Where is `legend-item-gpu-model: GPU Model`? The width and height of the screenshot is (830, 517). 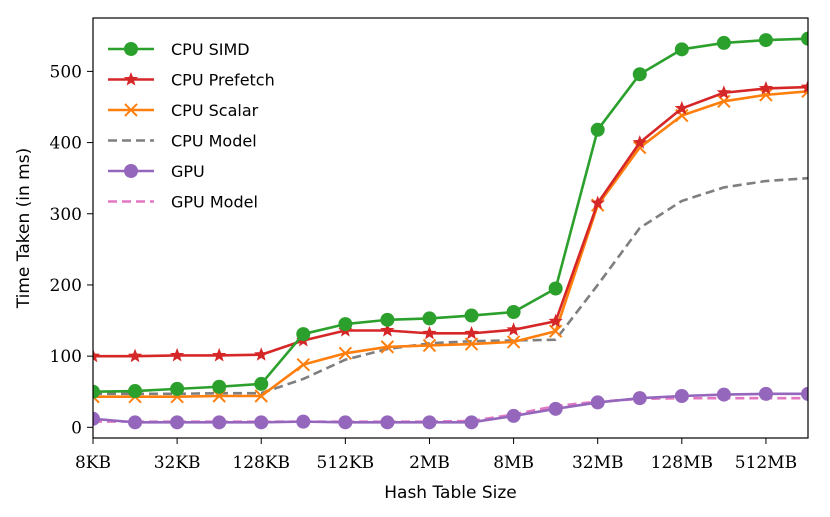 legend-item-gpu-model: GPU Model is located at coordinates (183, 202).